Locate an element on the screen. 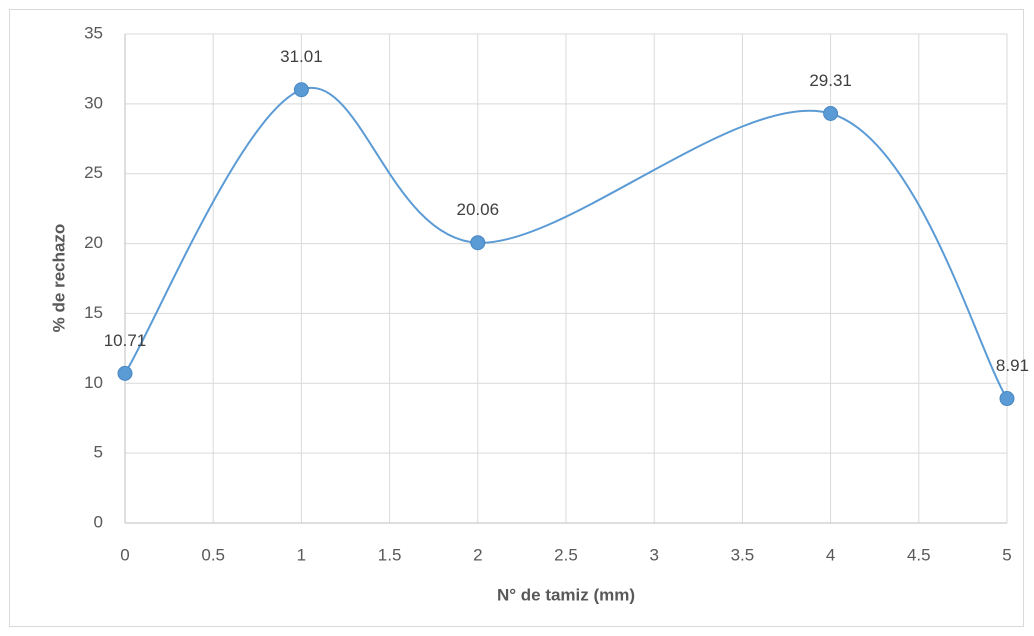  x-tick-label: 4 is located at coordinates (830, 554).